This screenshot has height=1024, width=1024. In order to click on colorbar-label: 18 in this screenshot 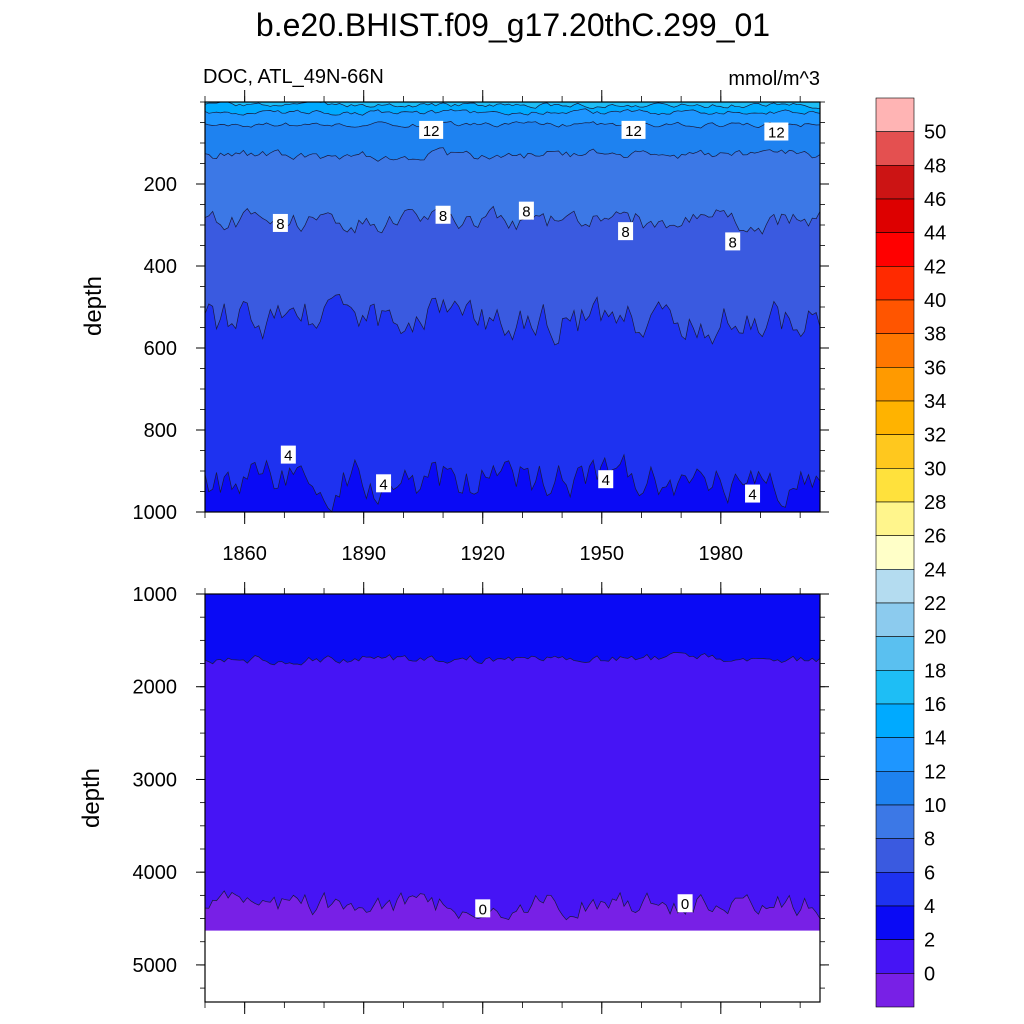, I will do `click(935, 671)`.